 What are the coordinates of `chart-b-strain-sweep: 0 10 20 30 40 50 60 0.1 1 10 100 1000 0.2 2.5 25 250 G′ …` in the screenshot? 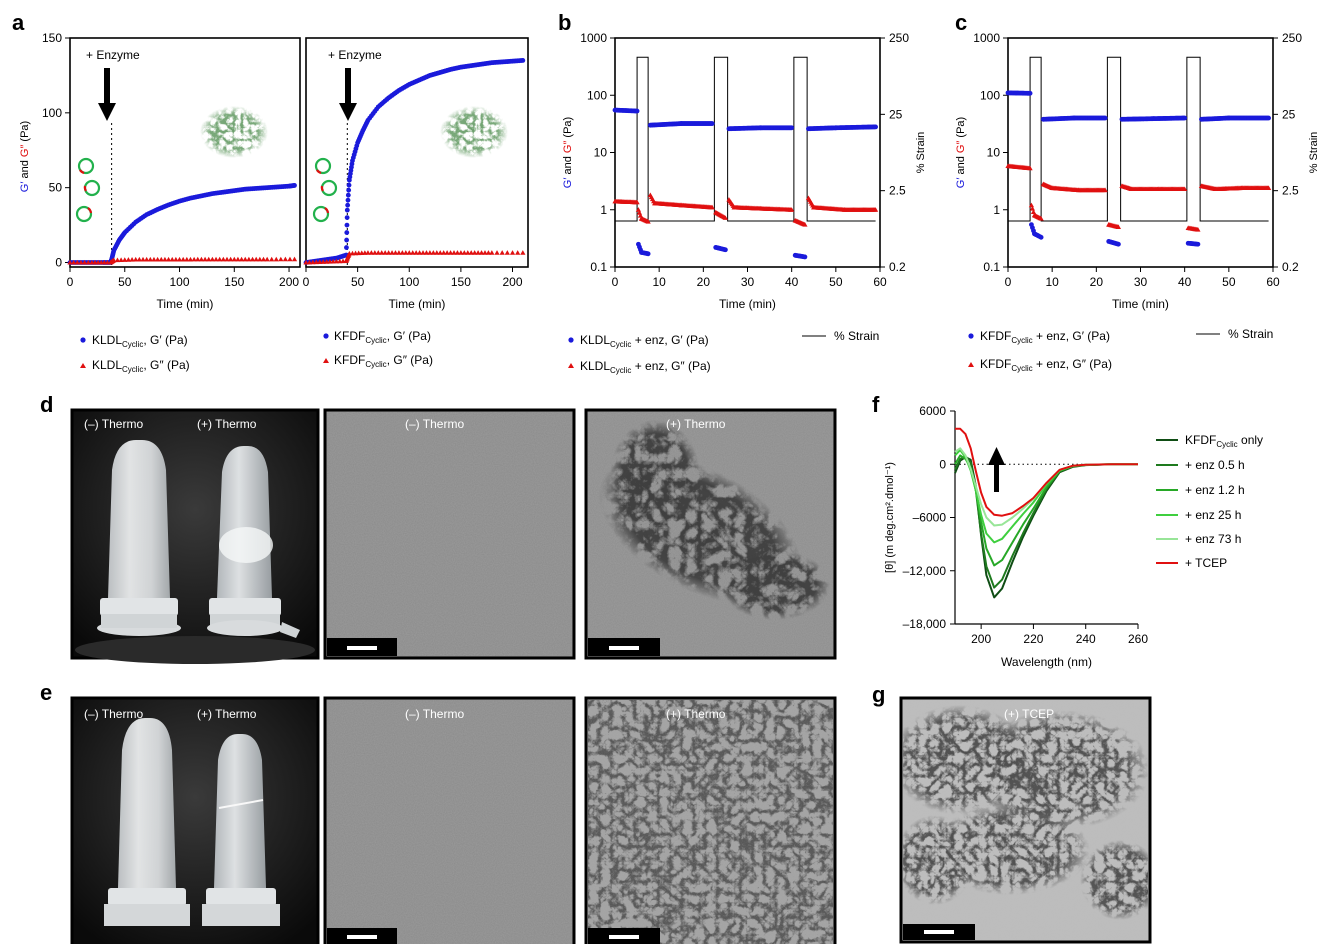 It's located at (744, 171).